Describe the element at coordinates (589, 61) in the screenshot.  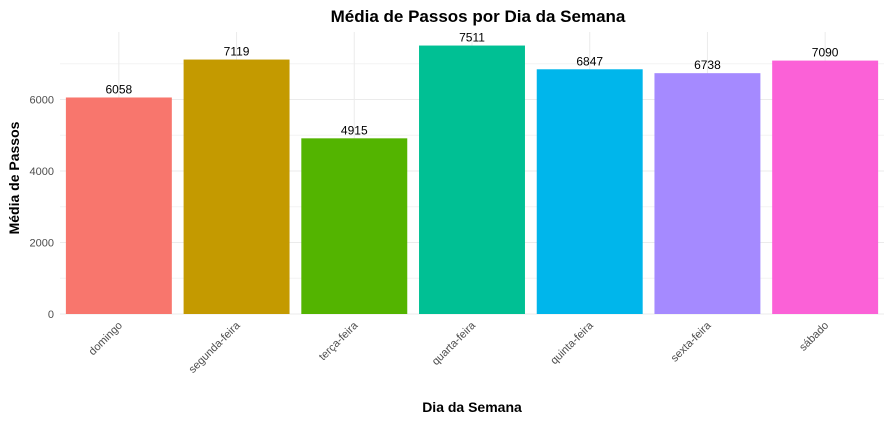
I see `bar-value-label: 6847` at that location.